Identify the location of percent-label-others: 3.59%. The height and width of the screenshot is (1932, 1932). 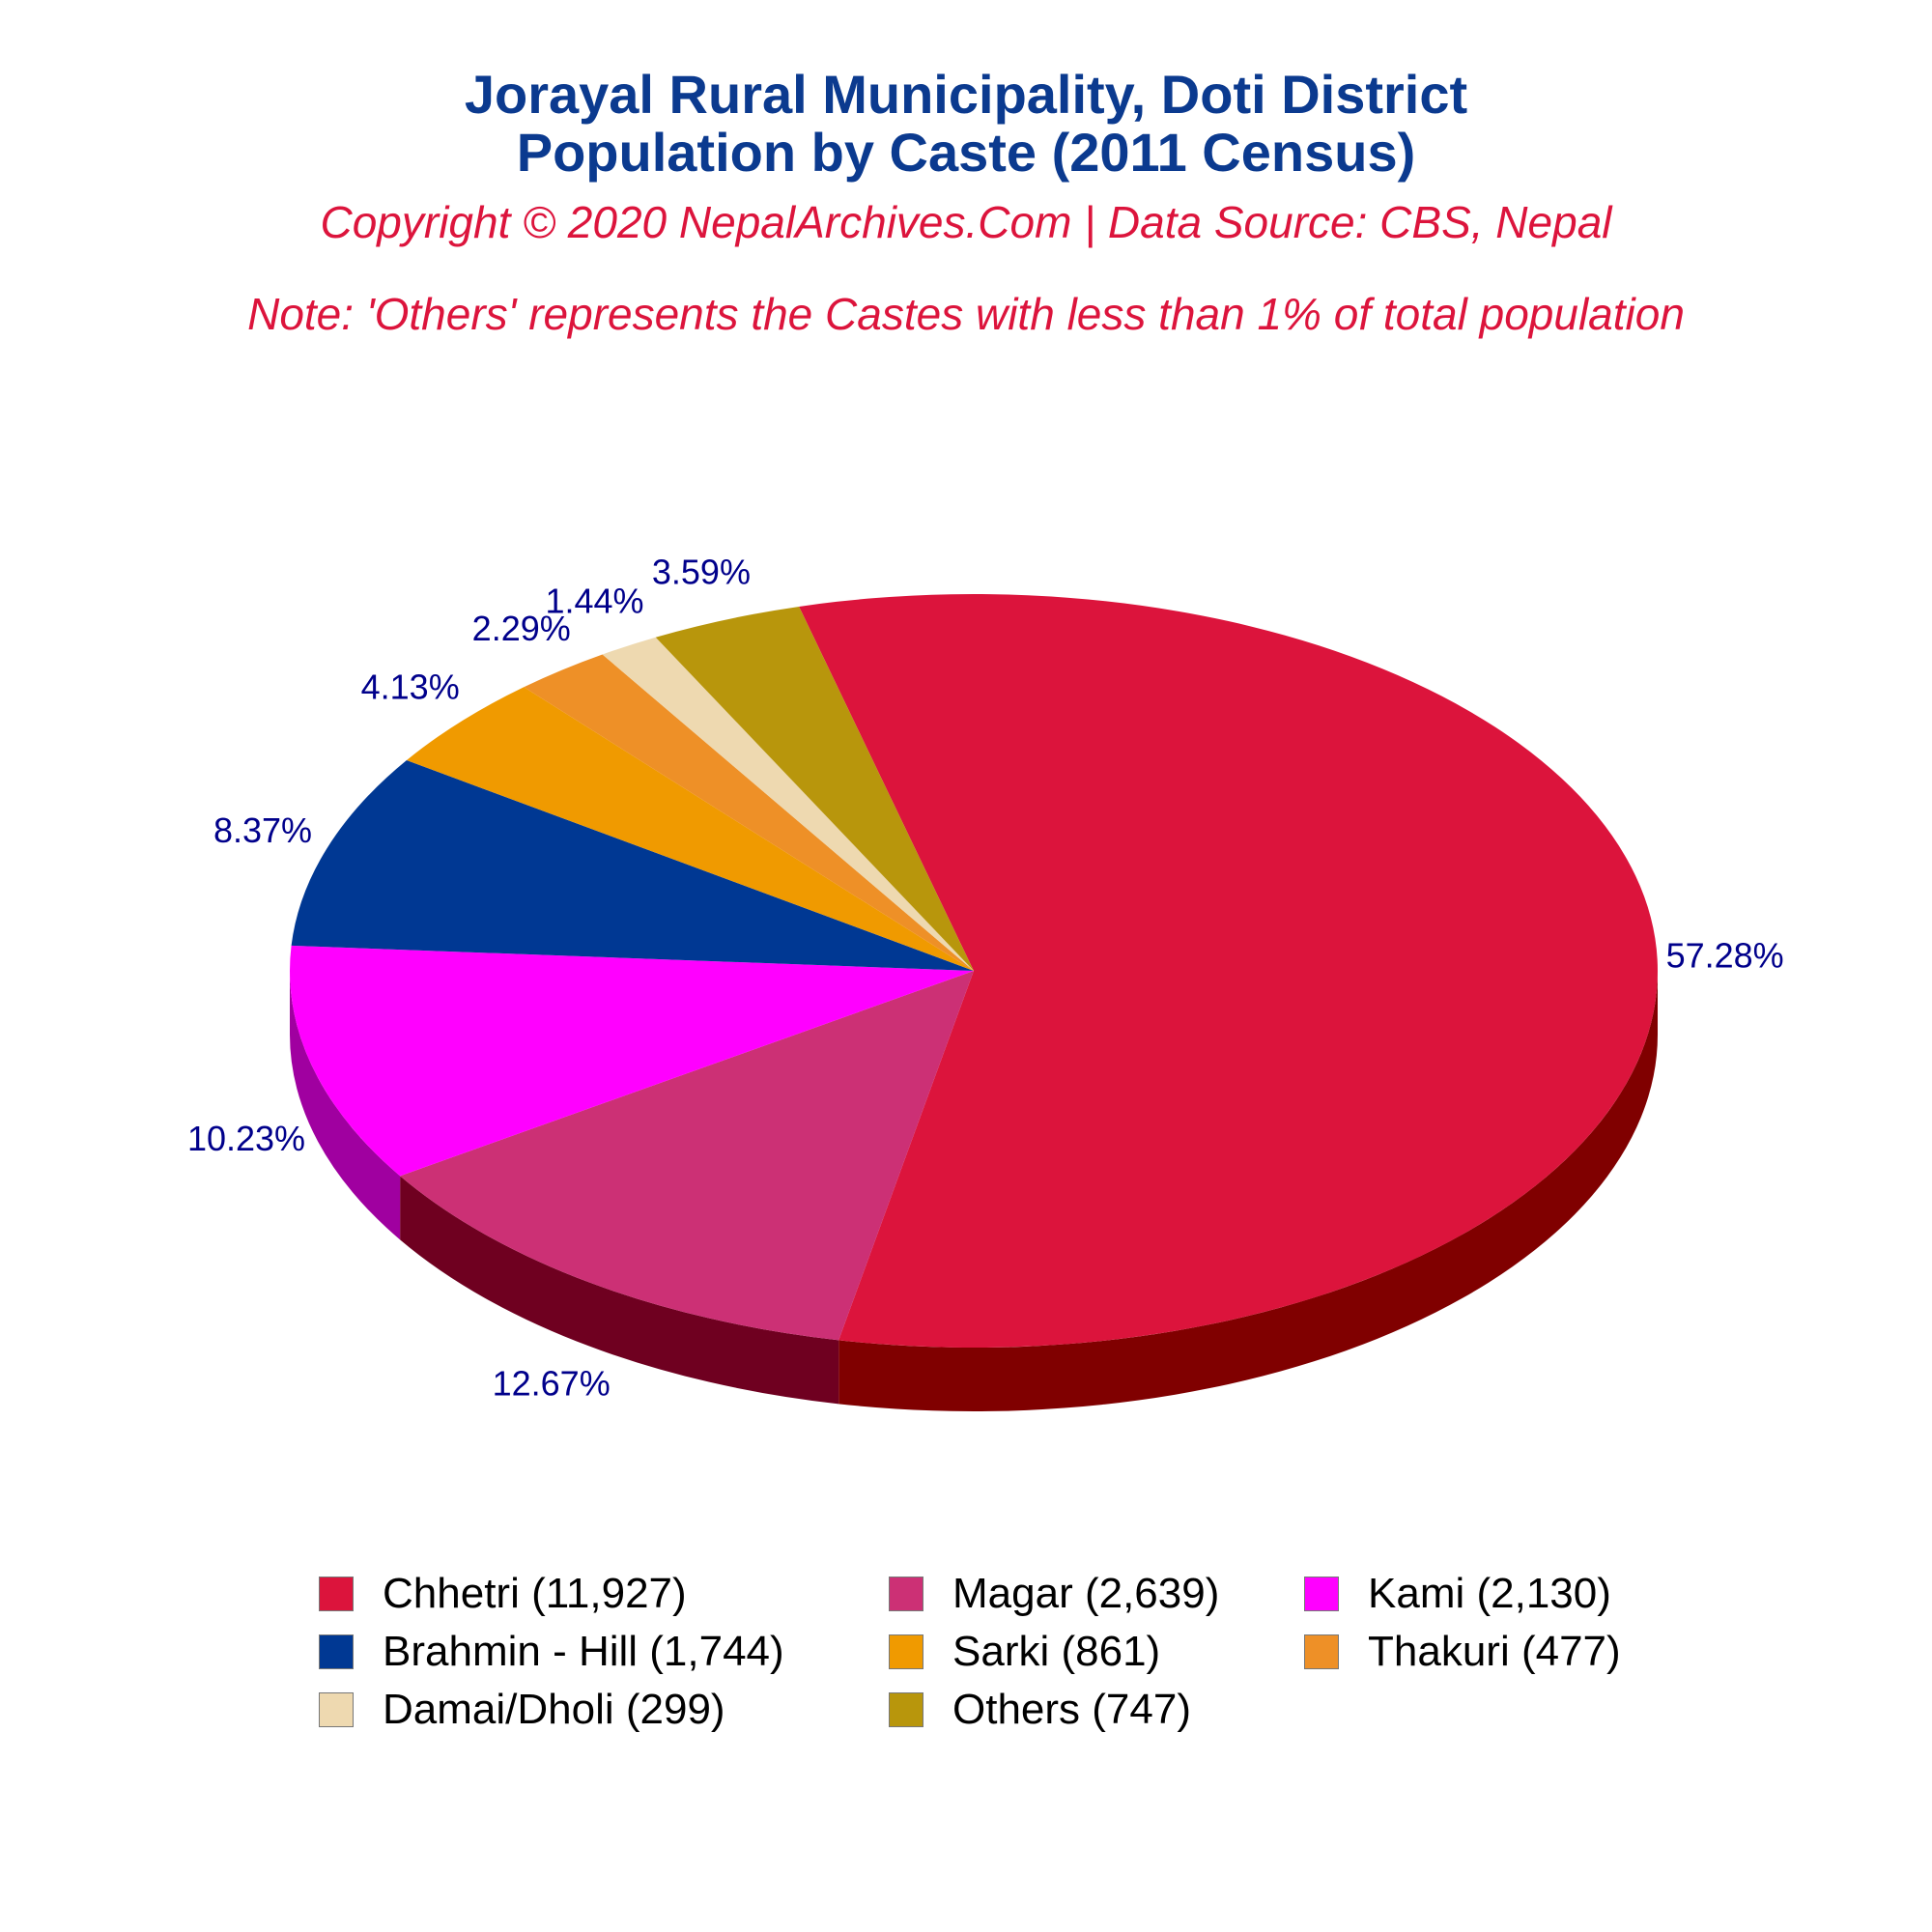
(701, 571).